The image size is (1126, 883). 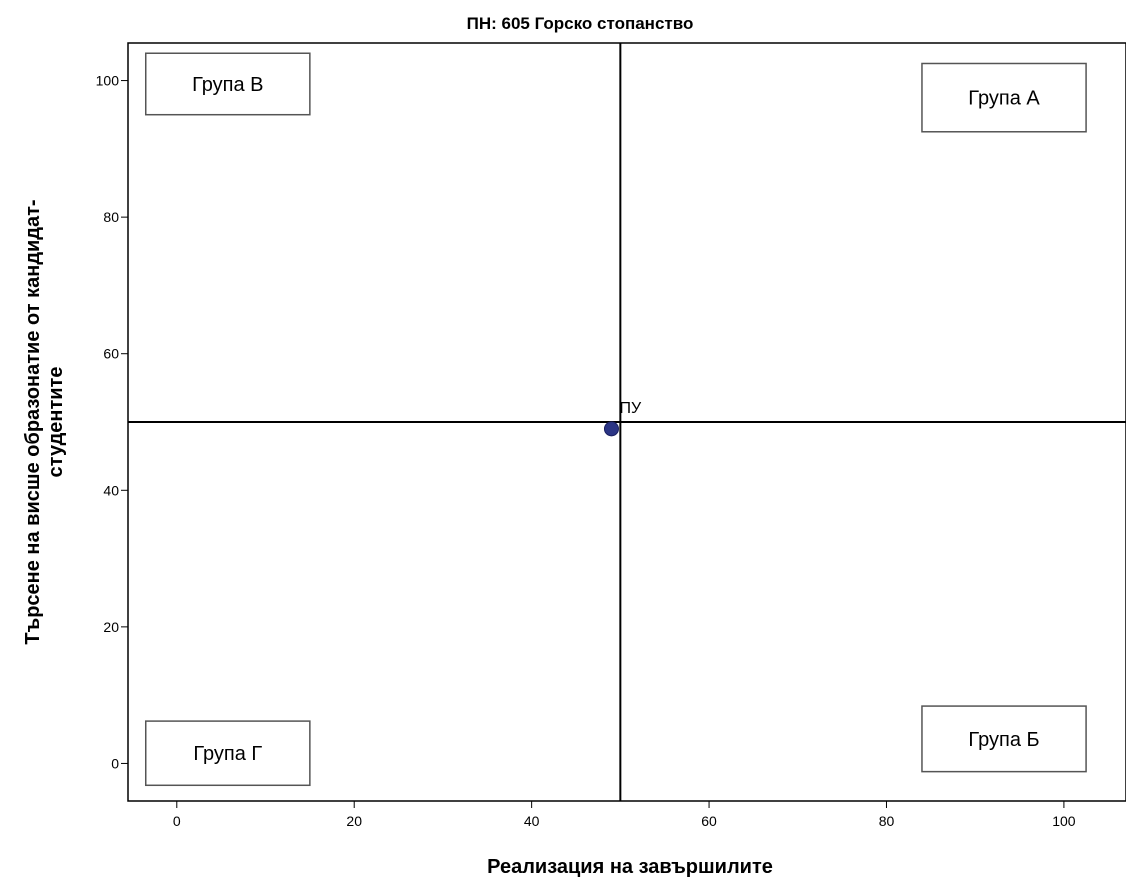 I want to click on x-tick-label: 100, so click(x=1064, y=821).